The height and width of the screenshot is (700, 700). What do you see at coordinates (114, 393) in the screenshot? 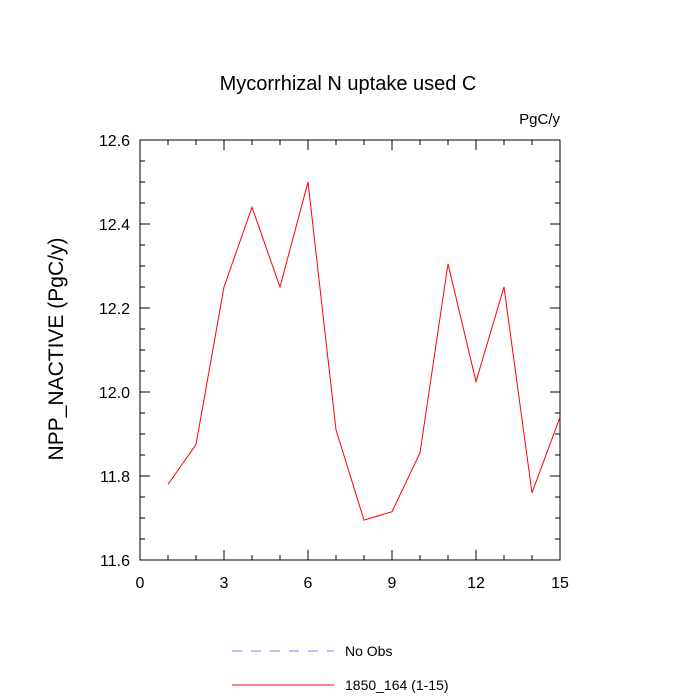
I see `y-tick-label: 12.0` at bounding box center [114, 393].